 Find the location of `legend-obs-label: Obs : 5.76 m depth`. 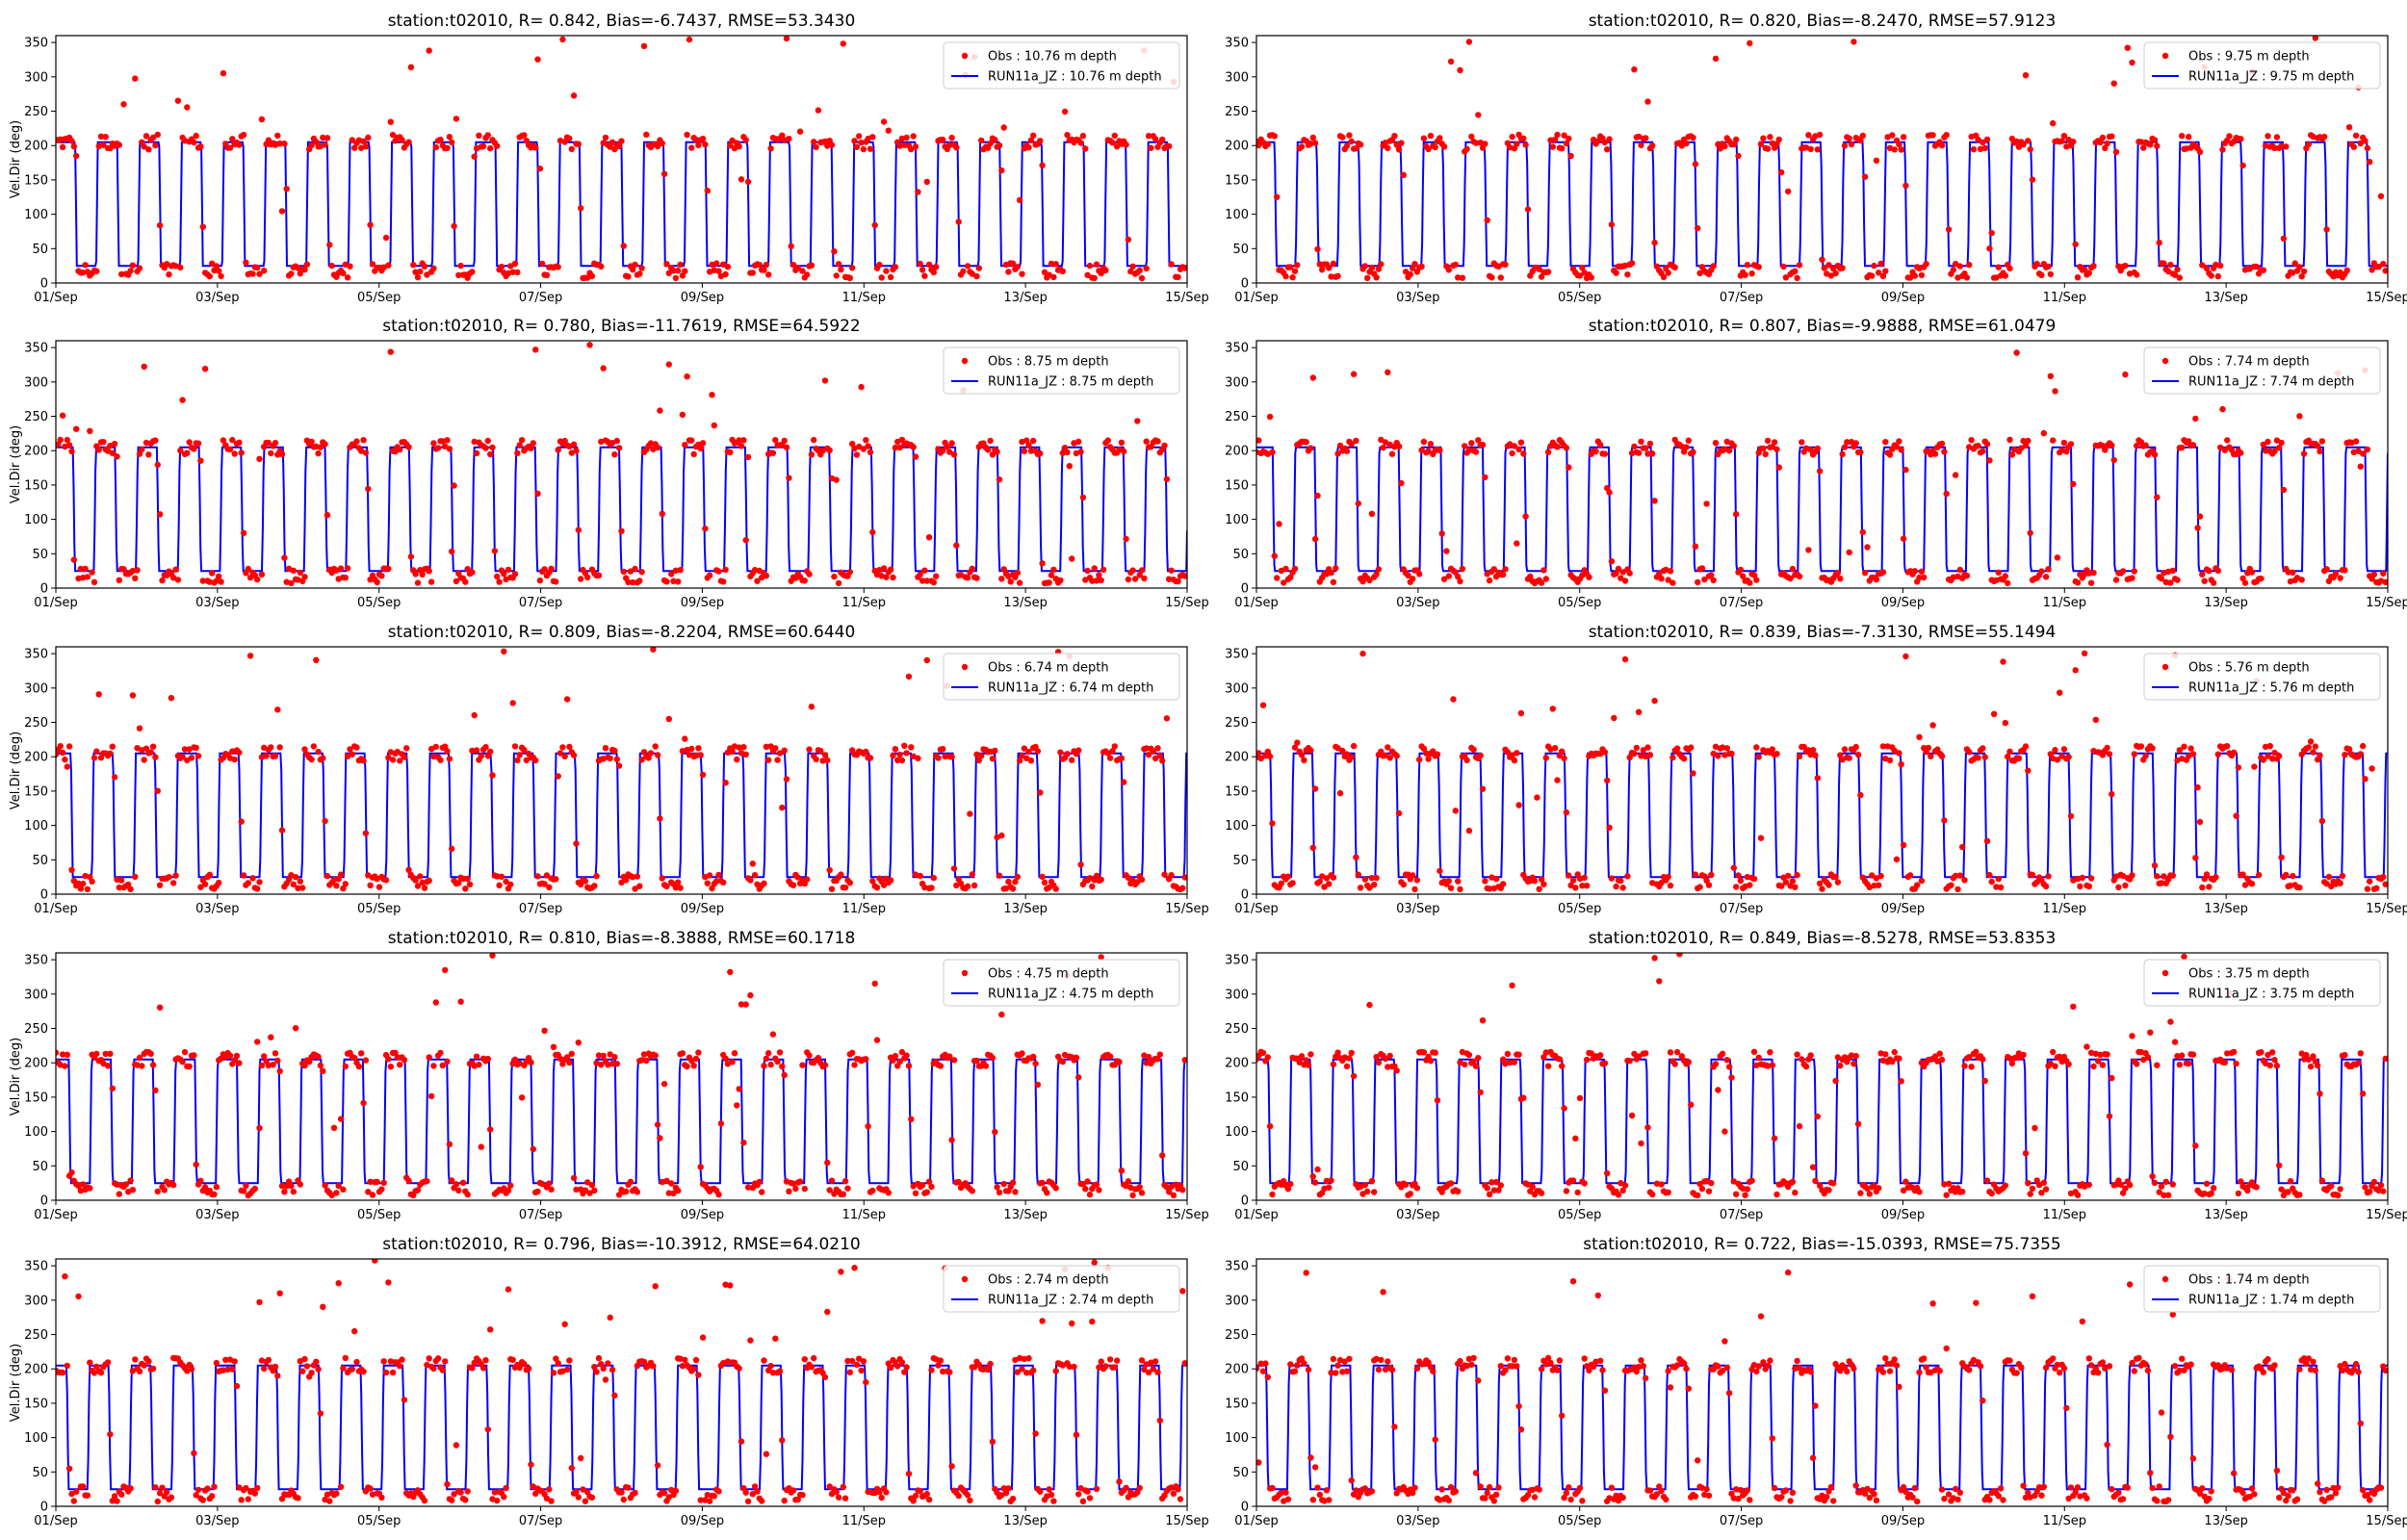

legend-obs-label: Obs : 5.76 m depth is located at coordinates (2249, 668).